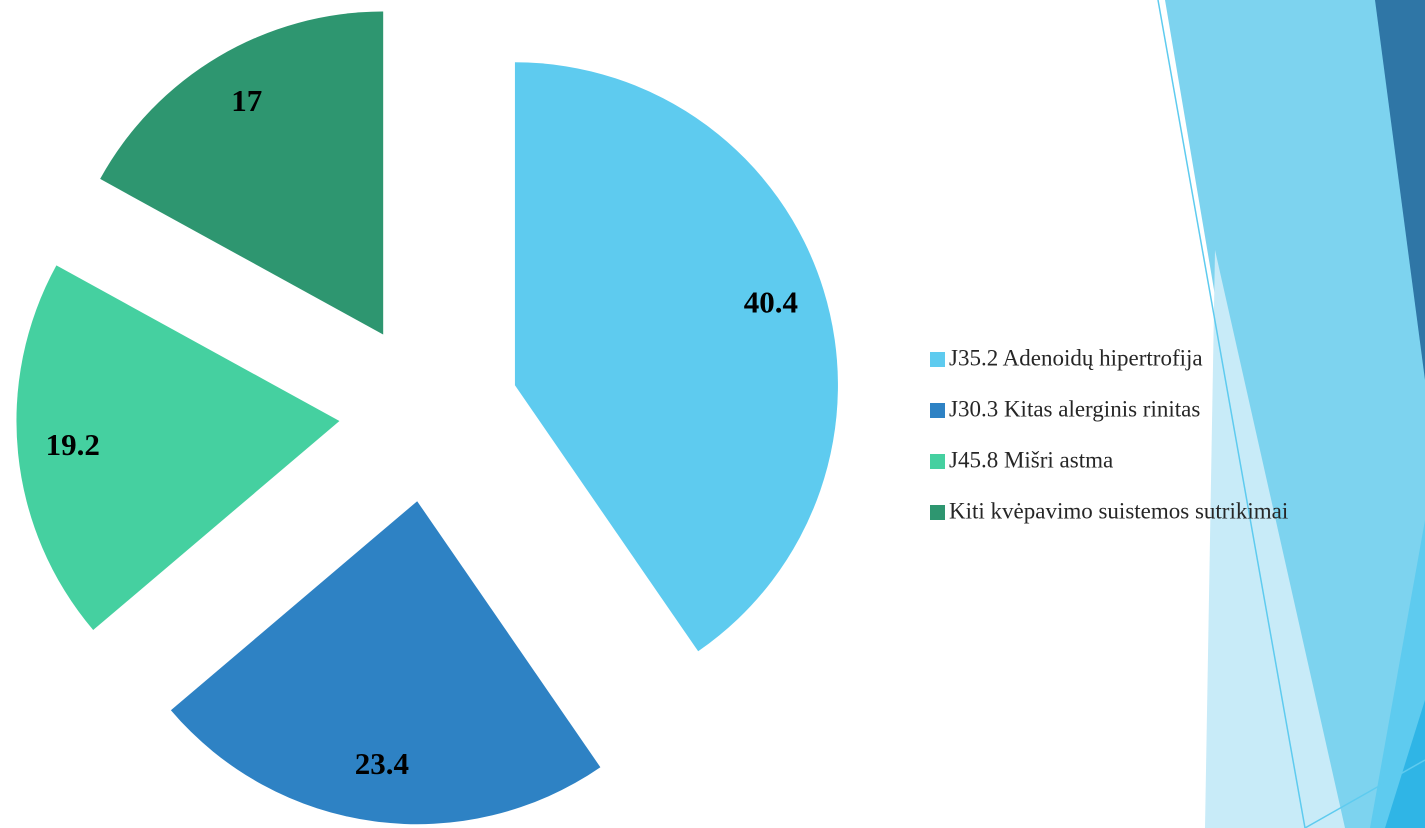 The width and height of the screenshot is (1425, 828). What do you see at coordinates (1074, 408) in the screenshot?
I see `legend-label: J30.3 Kitas alerginis rinitas` at bounding box center [1074, 408].